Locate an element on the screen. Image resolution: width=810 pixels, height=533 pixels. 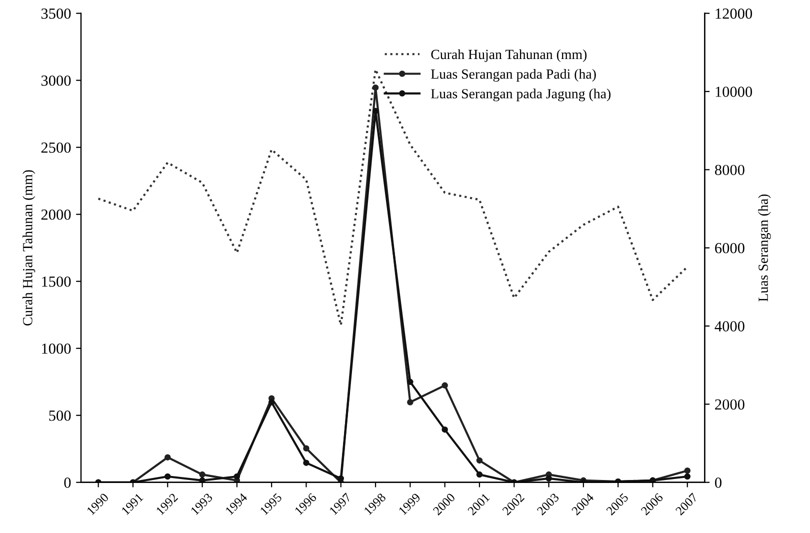
y-tick-label: 1500 is located at coordinates (56, 281).